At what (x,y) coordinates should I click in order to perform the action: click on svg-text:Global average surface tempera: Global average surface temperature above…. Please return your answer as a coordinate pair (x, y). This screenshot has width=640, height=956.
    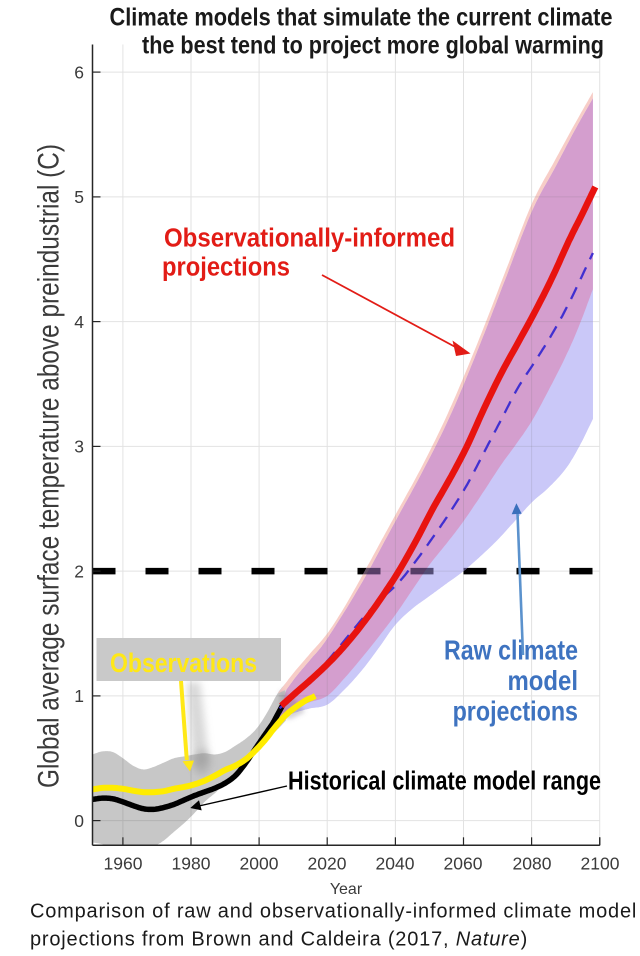
    Looking at the image, I should click on (49, 466).